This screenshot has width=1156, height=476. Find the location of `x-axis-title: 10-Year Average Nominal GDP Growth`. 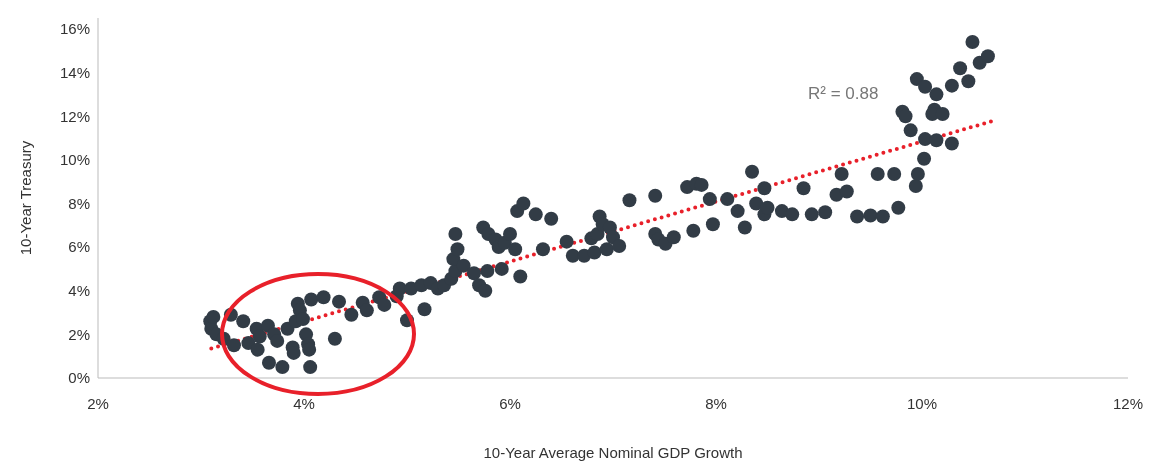

x-axis-title: 10-Year Average Nominal GDP Growth is located at coordinates (613, 452).